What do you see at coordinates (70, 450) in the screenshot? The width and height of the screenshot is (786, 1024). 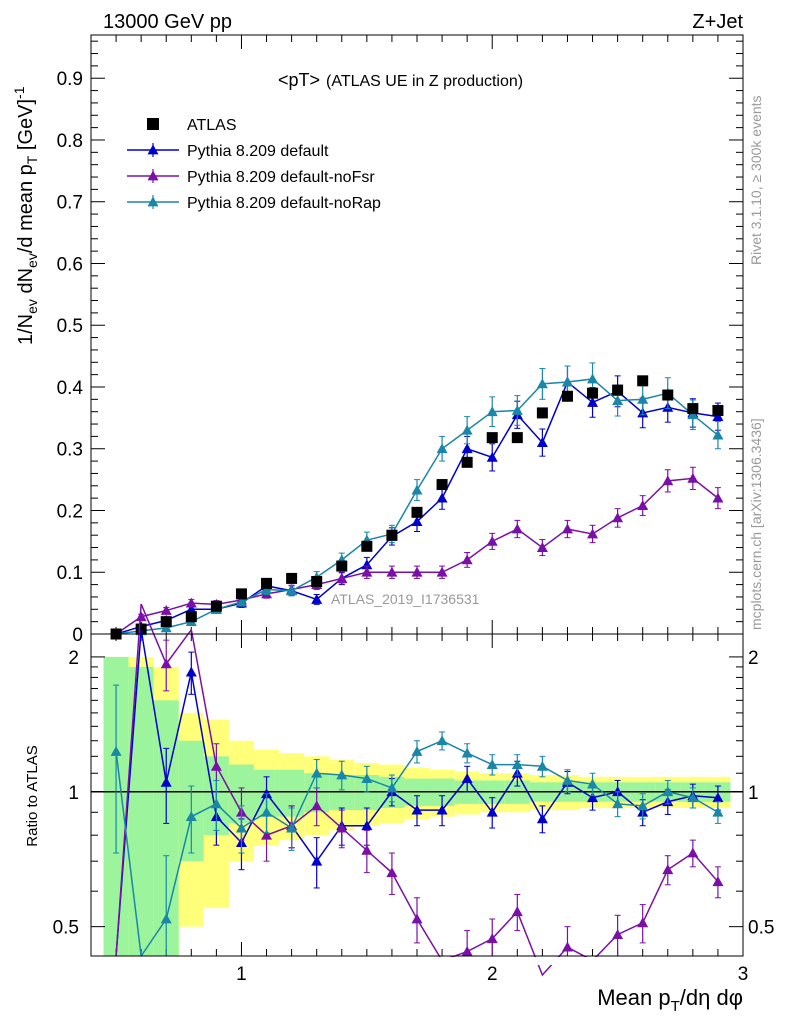 I see `y-tick-label: 0.3` at bounding box center [70, 450].